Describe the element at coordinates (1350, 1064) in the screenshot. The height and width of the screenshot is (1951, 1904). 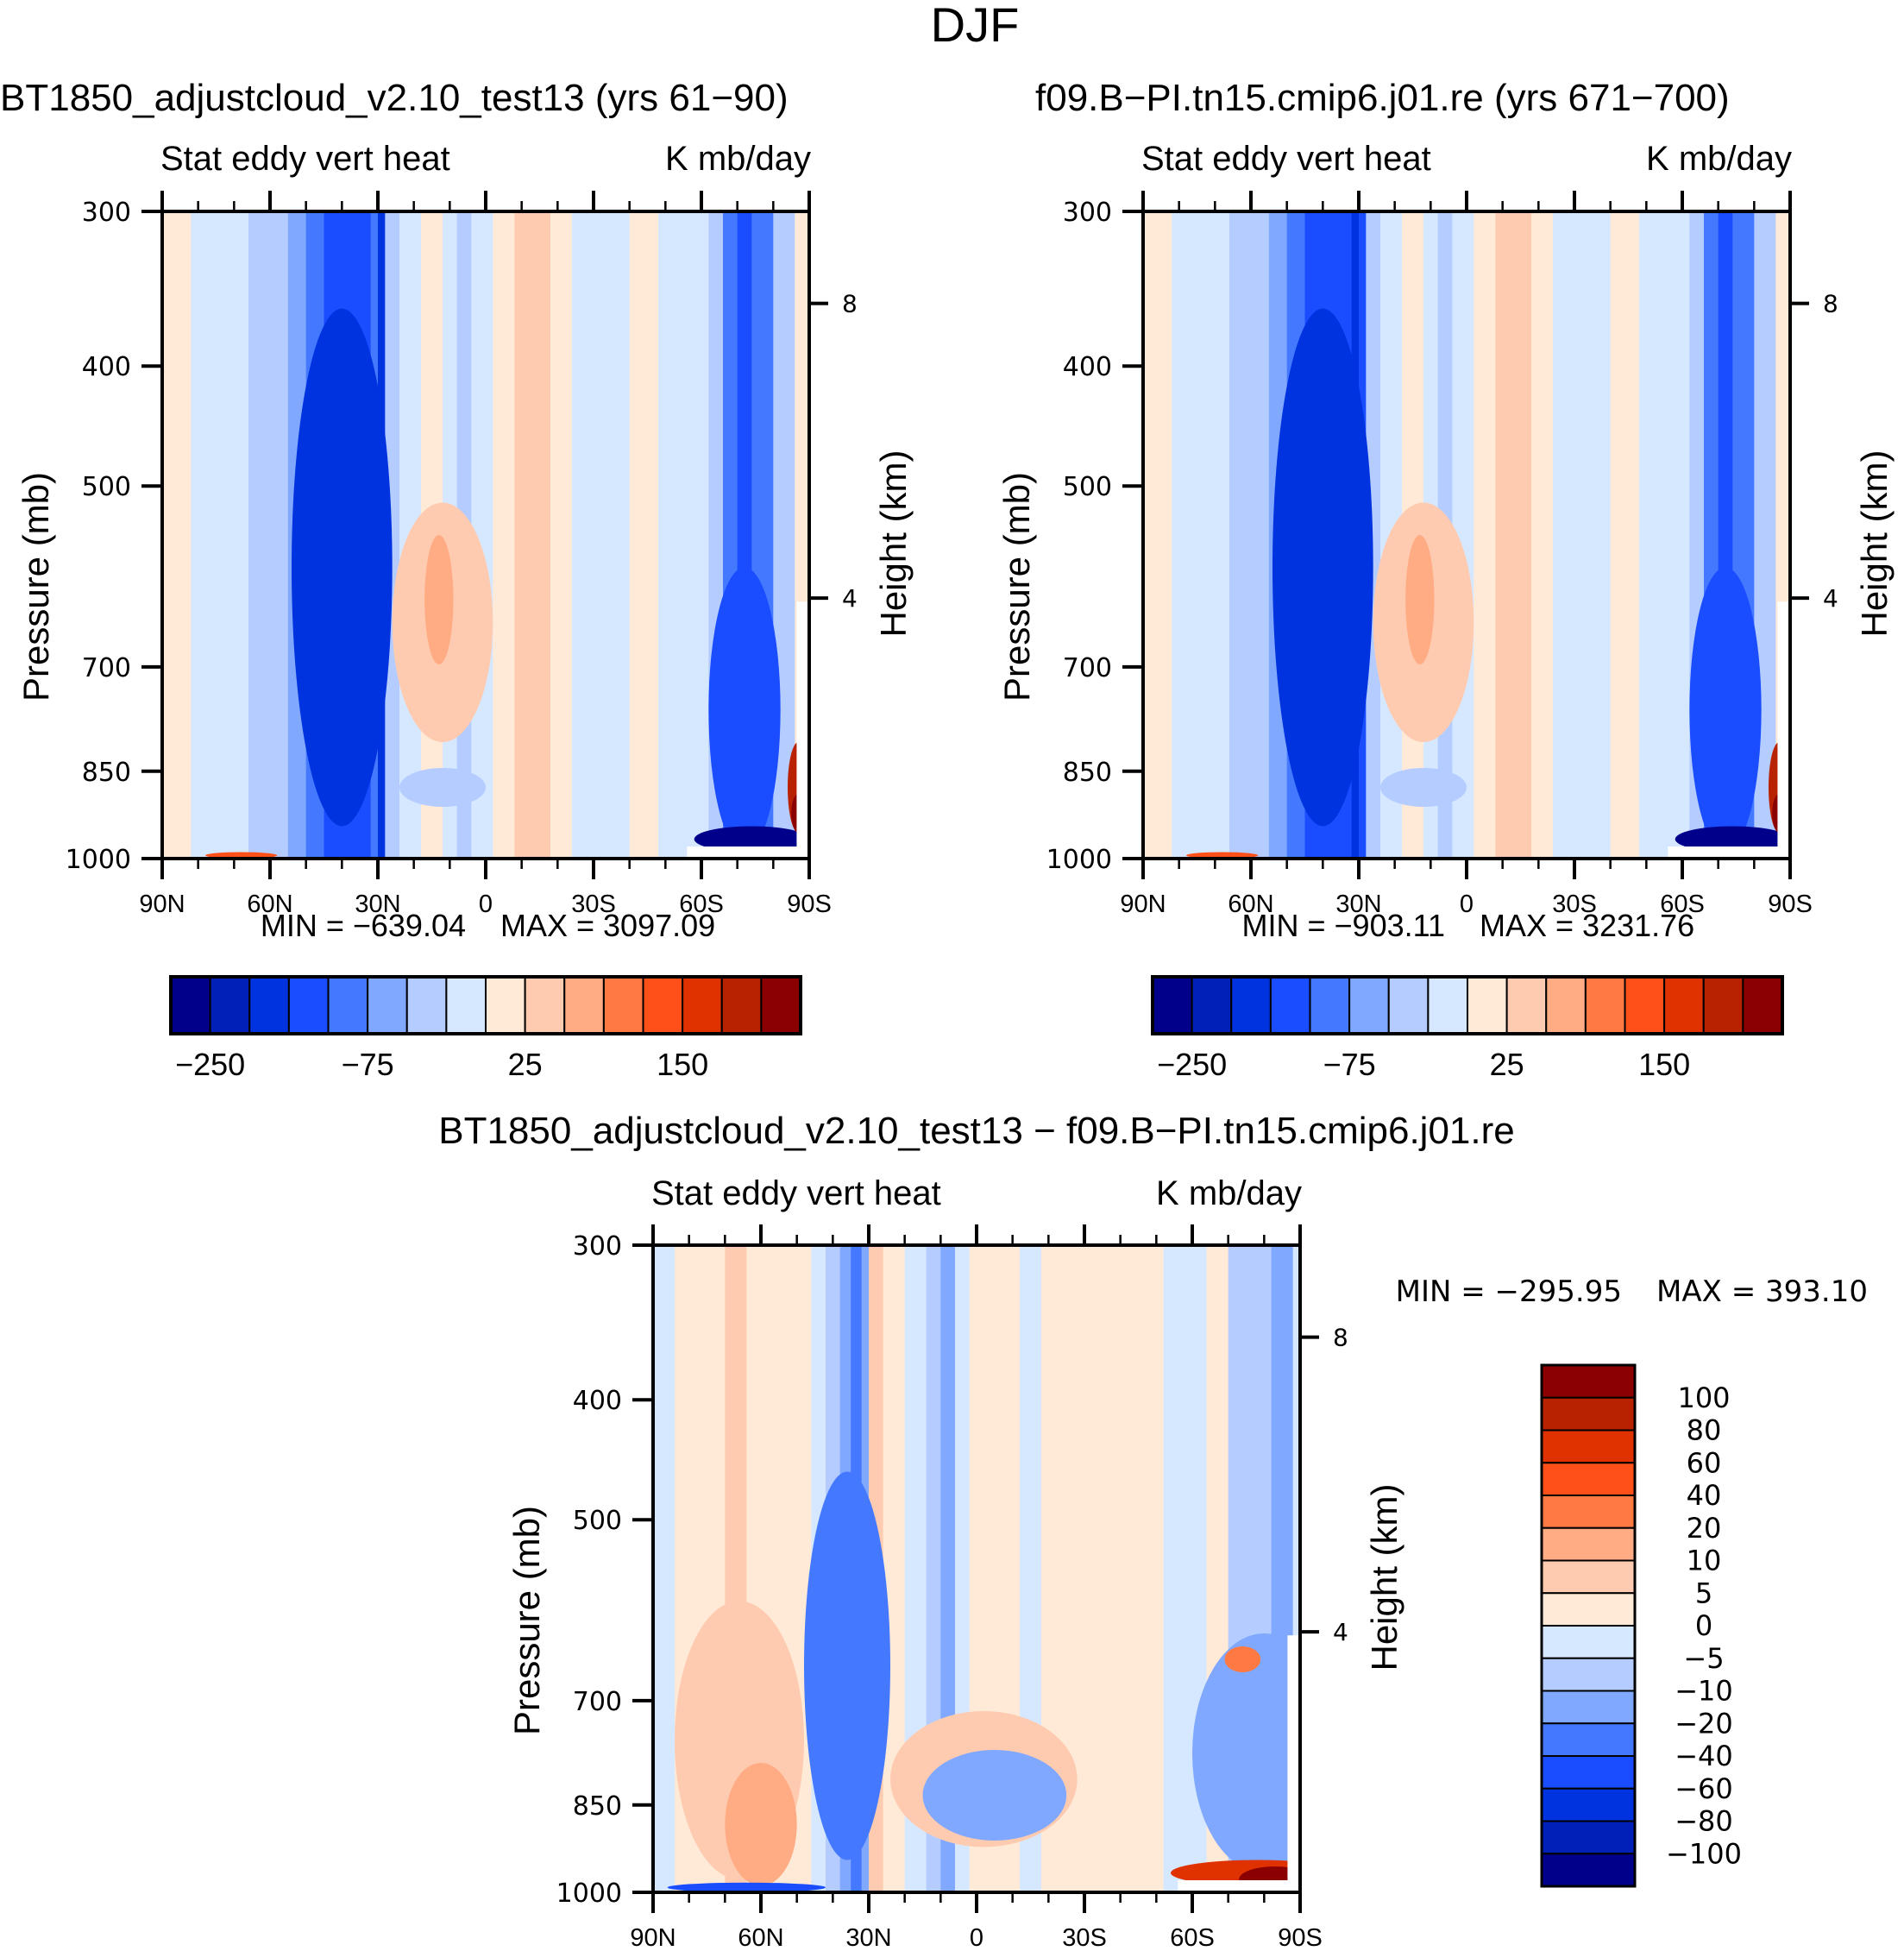
I see `colorbar-label: −75` at that location.